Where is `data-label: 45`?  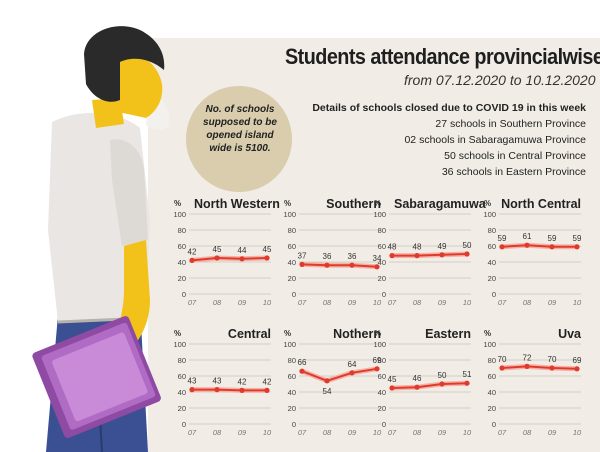
data-label: 45 is located at coordinates (267, 249).